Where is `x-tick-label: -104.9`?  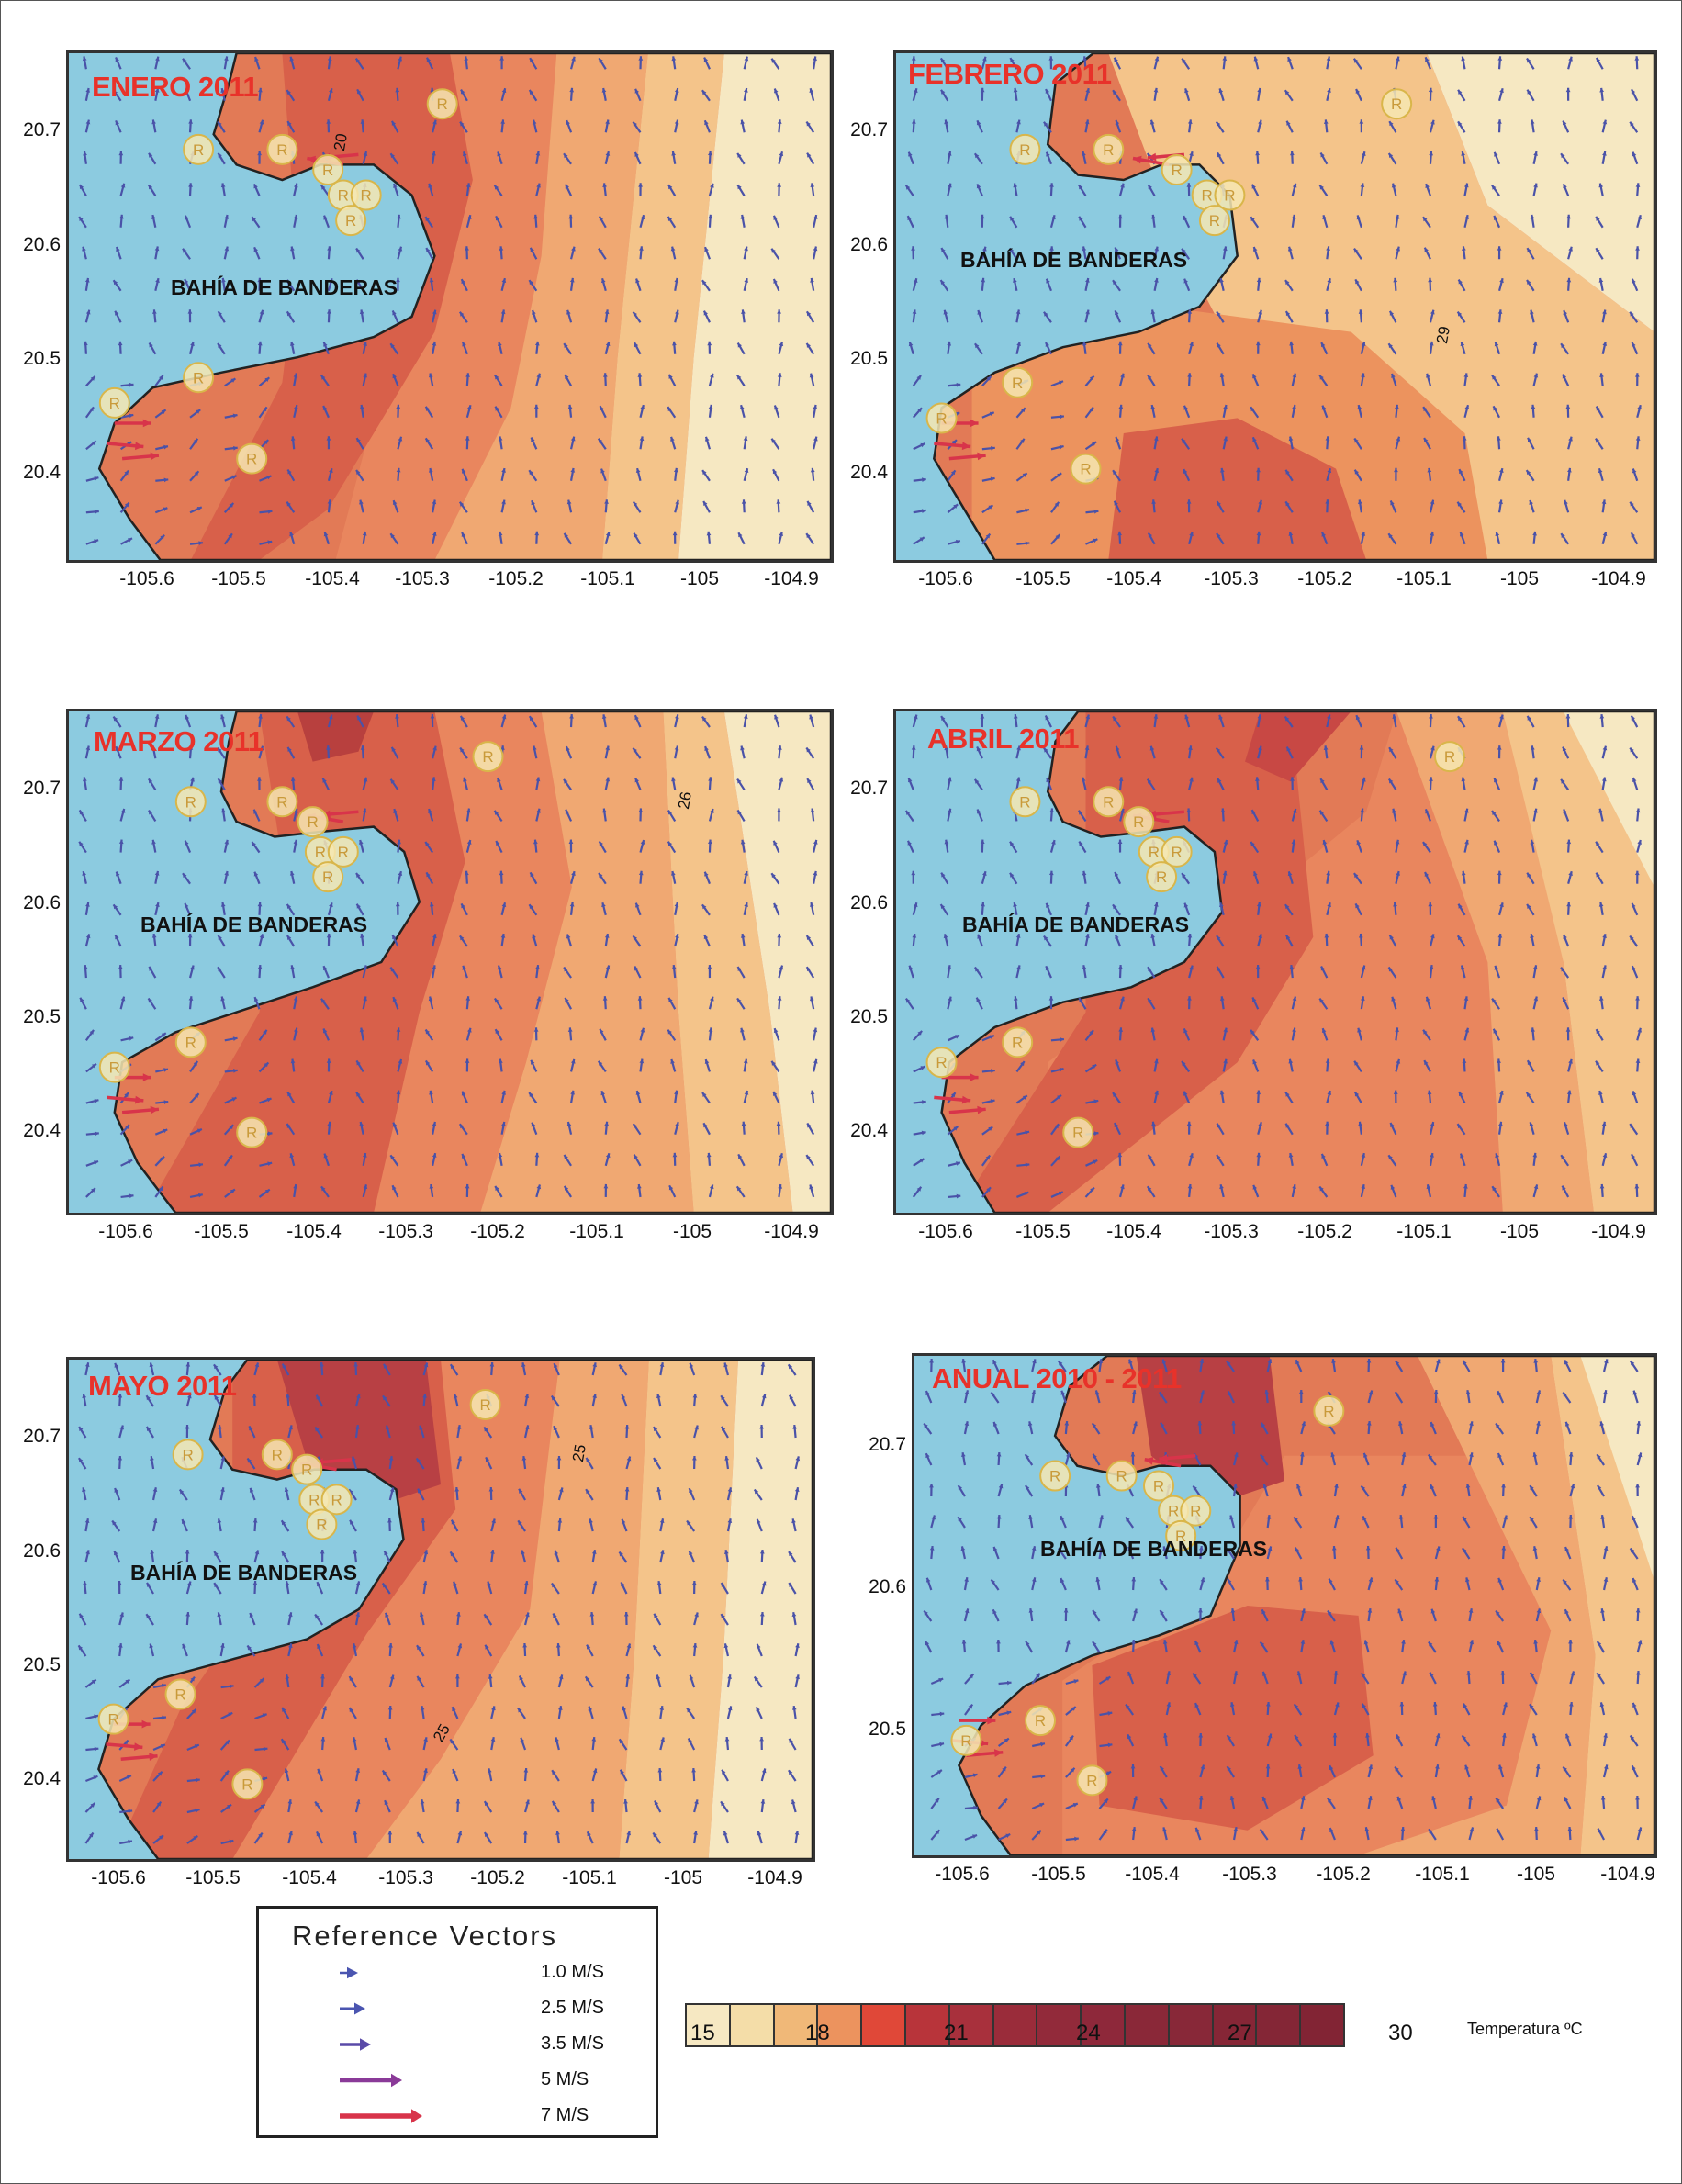 x-tick-label: -104.9 is located at coordinates (1618, 1231).